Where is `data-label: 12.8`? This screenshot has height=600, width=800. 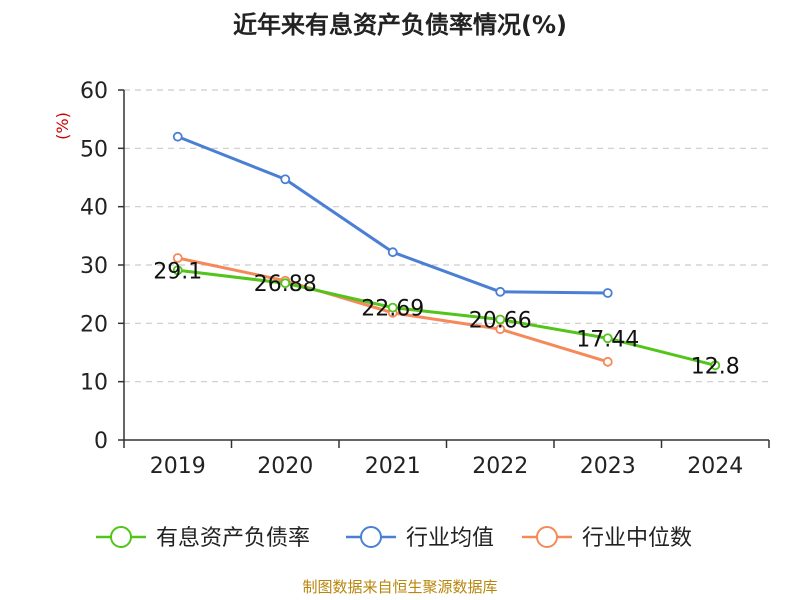
data-label: 12.8 is located at coordinates (715, 366).